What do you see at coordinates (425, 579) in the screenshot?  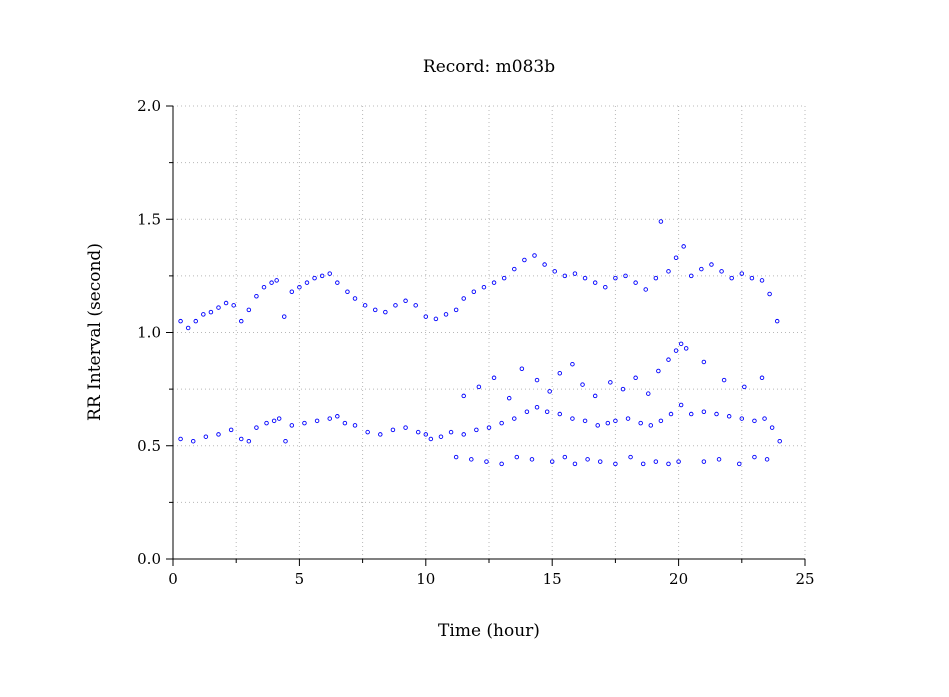 I see `x-tick-label: 10` at bounding box center [425, 579].